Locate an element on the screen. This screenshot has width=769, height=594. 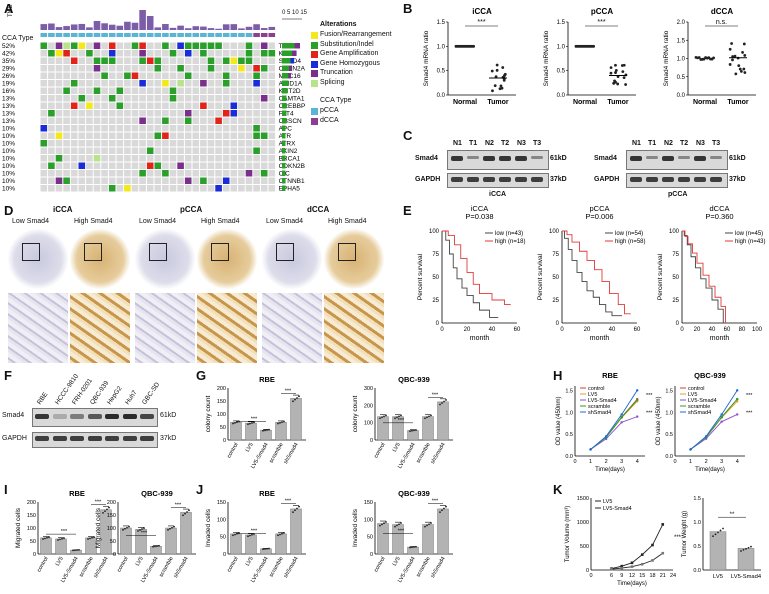
low-survival-curve is located at coordinates (592, 273).